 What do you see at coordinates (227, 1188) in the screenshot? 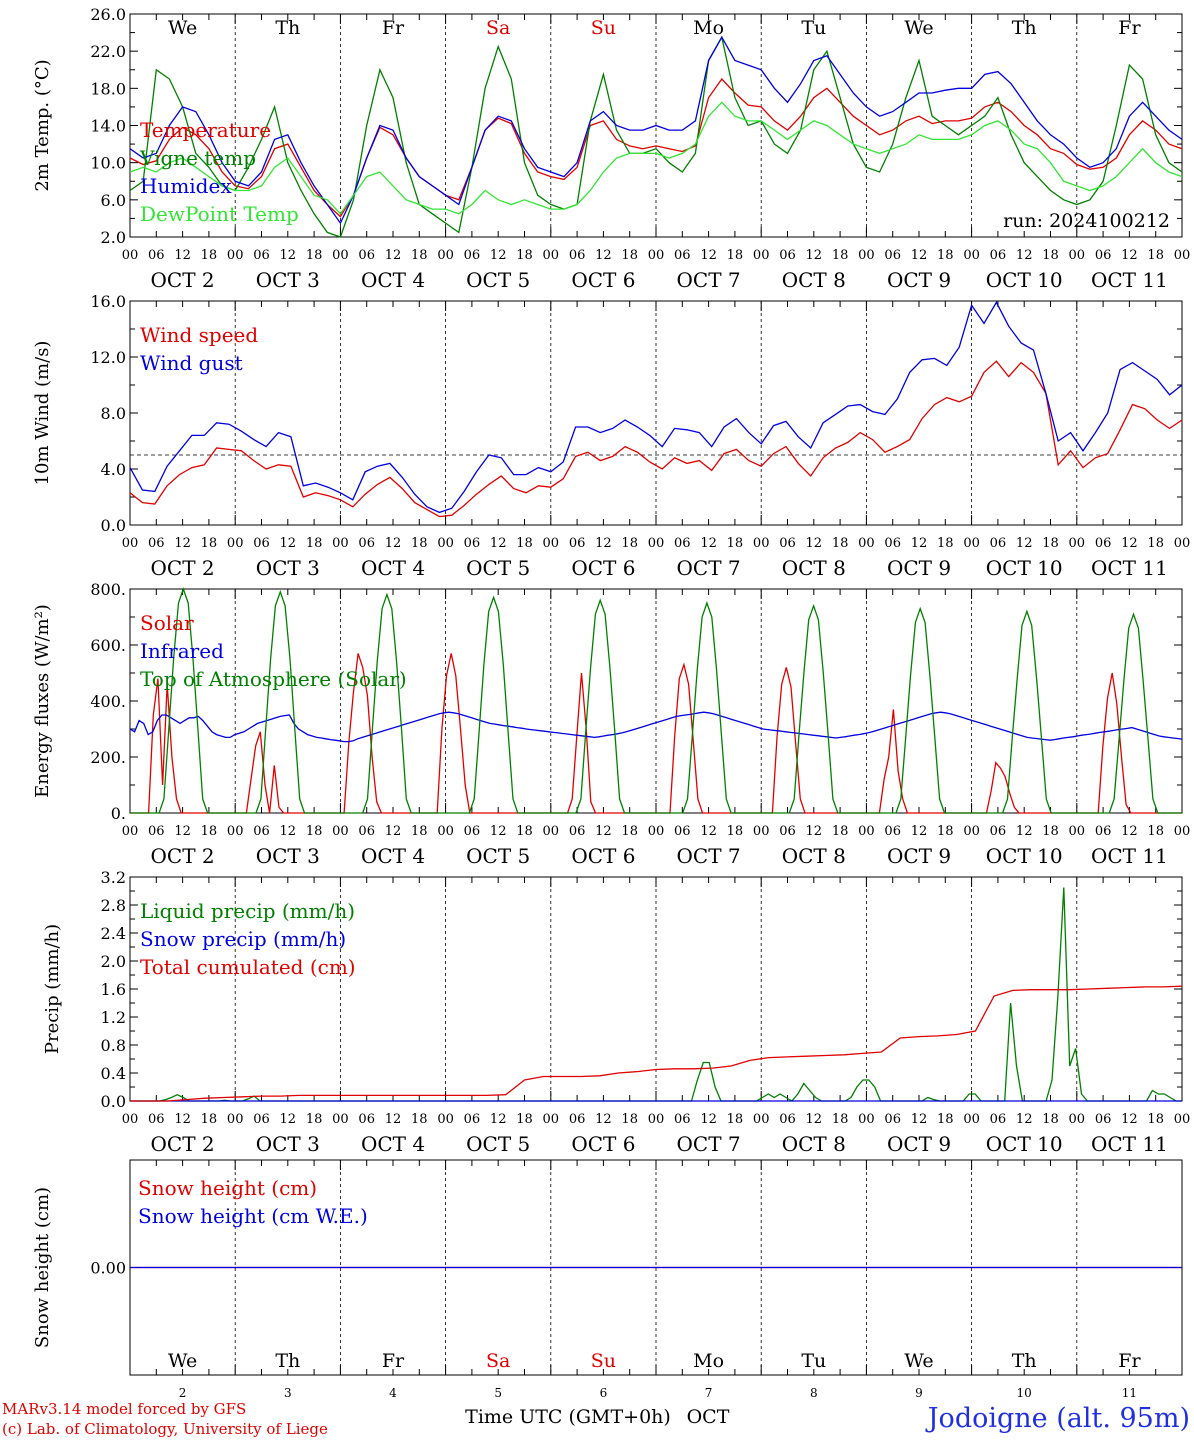
I see `legend-entry: Snow height (cm)` at bounding box center [227, 1188].